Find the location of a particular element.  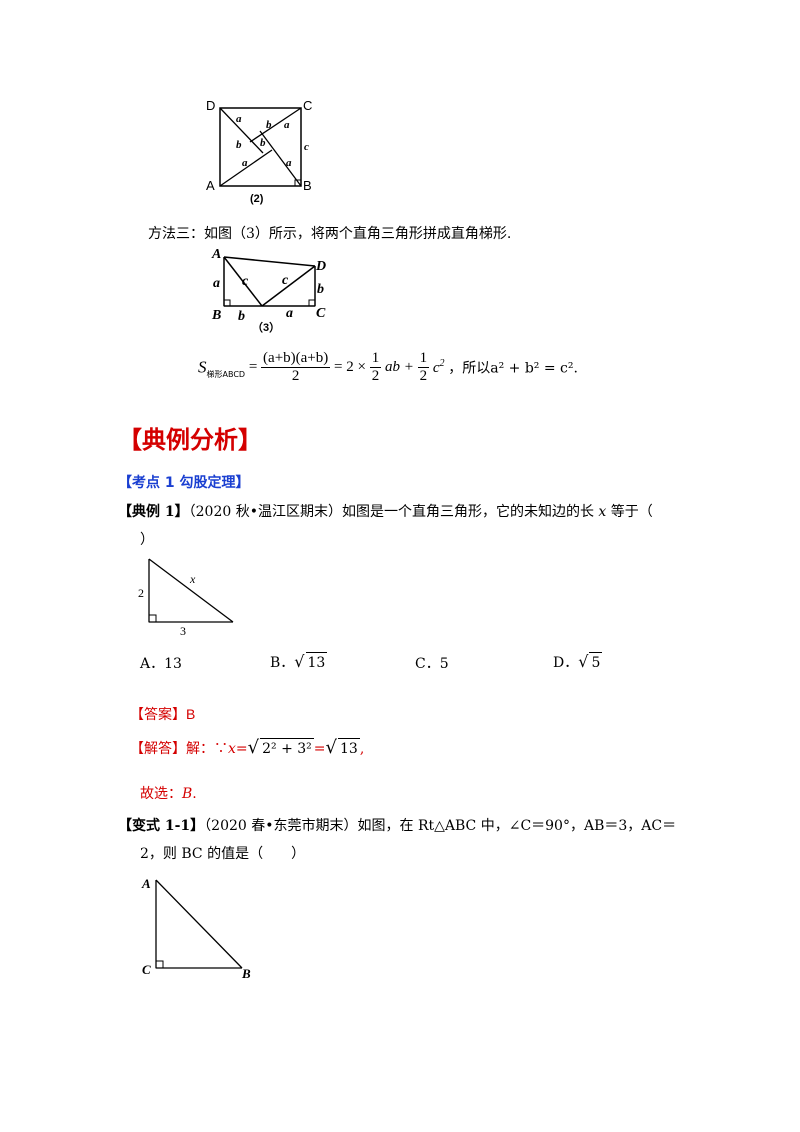

variant-1-1-question-cont: 2，则 BC 的值是（ ） is located at coordinates (223, 854).